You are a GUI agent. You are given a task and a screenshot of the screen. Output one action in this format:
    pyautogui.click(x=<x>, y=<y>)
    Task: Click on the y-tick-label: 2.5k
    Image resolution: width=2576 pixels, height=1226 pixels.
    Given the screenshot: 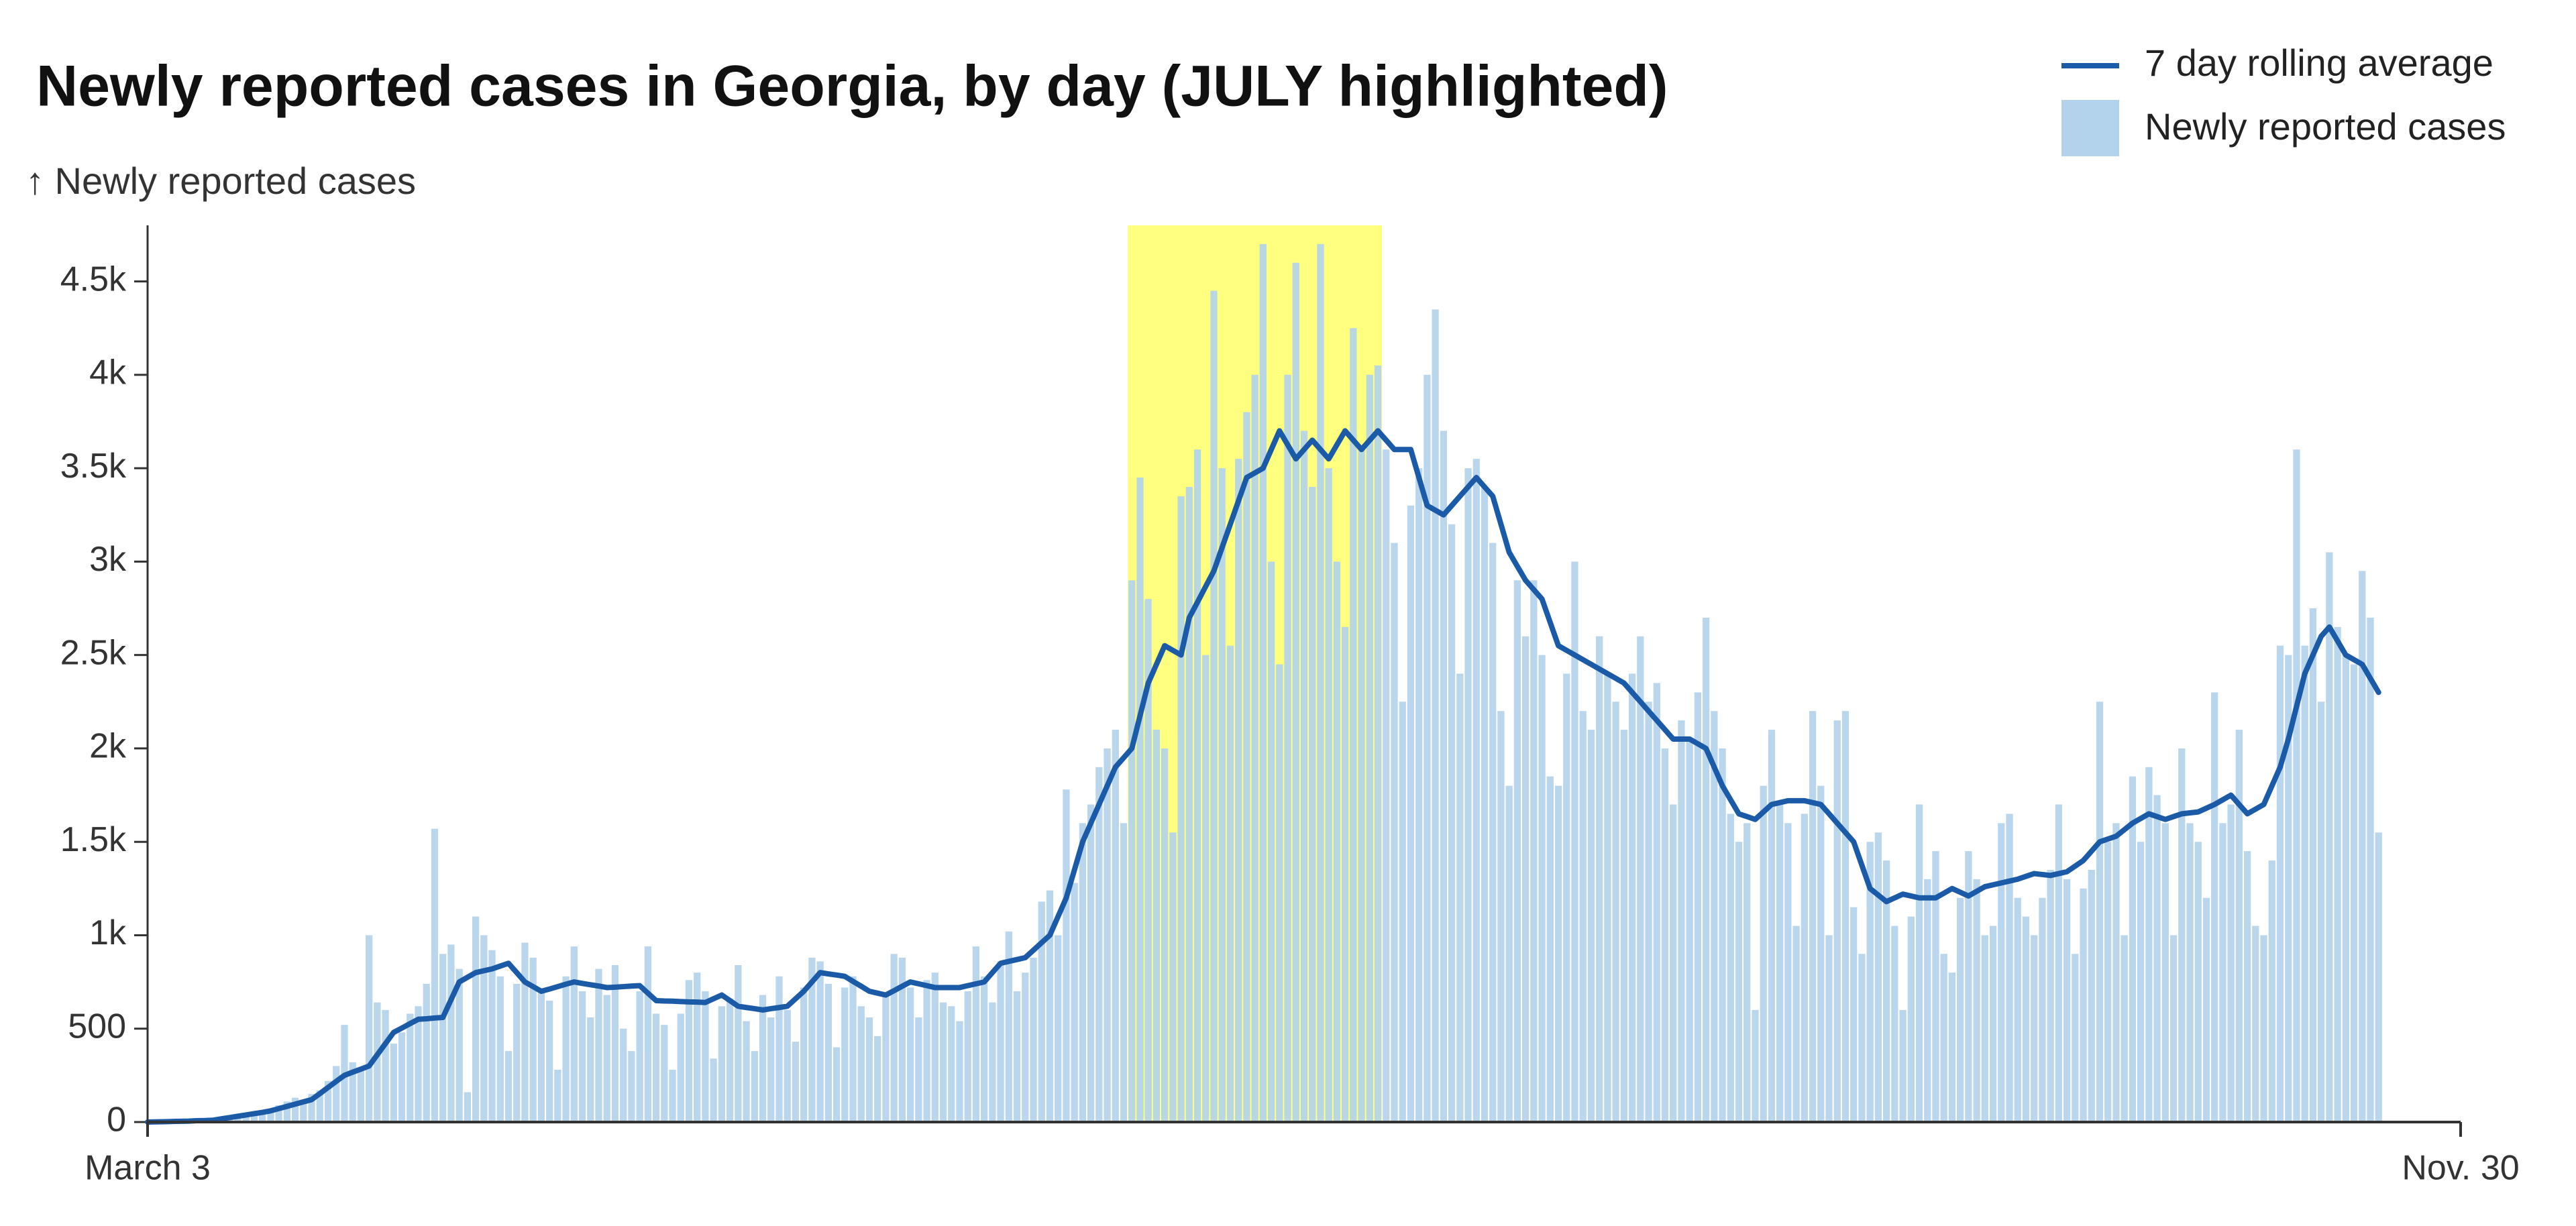 What is the action you would take?
    pyautogui.click(x=93, y=652)
    